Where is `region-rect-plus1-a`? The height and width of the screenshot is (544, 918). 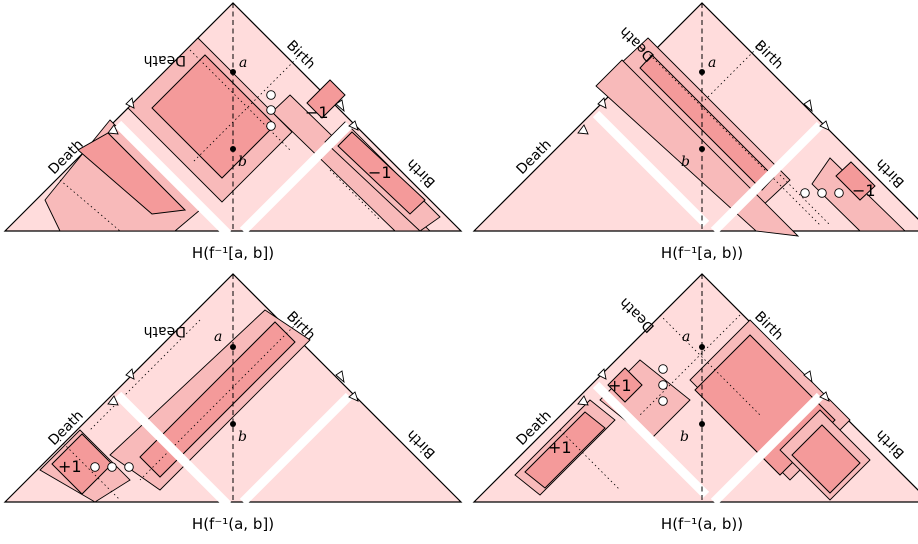 region-rect-plus1-a is located at coordinates (625, 385).